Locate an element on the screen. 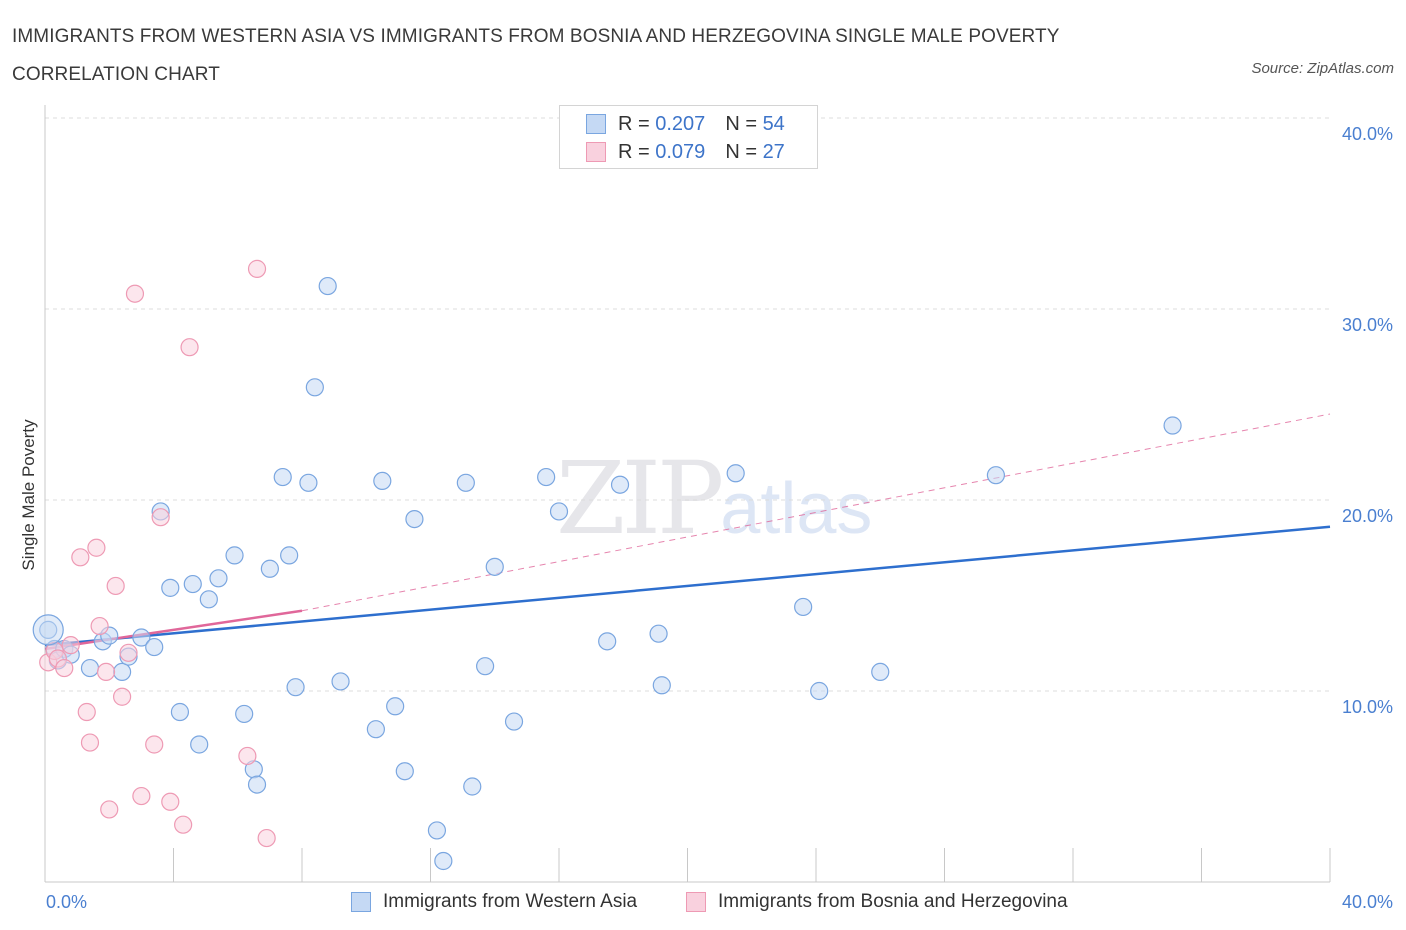 The height and width of the screenshot is (930, 1406). r-value-western-asia: 0.207 is located at coordinates (680, 123).